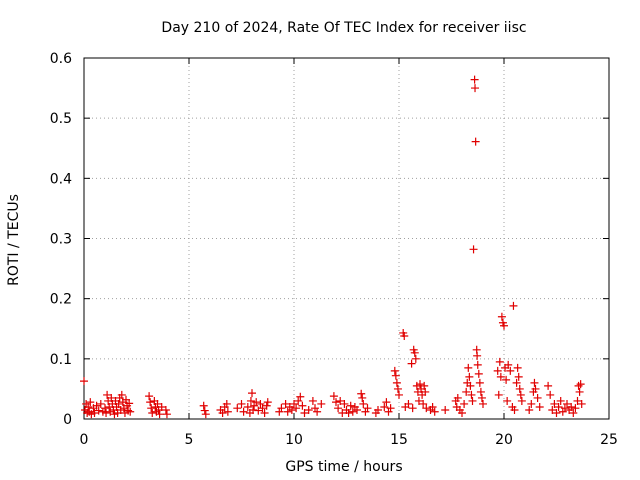 The image size is (640, 480). I want to click on x-tick-label: 25, so click(609, 440).